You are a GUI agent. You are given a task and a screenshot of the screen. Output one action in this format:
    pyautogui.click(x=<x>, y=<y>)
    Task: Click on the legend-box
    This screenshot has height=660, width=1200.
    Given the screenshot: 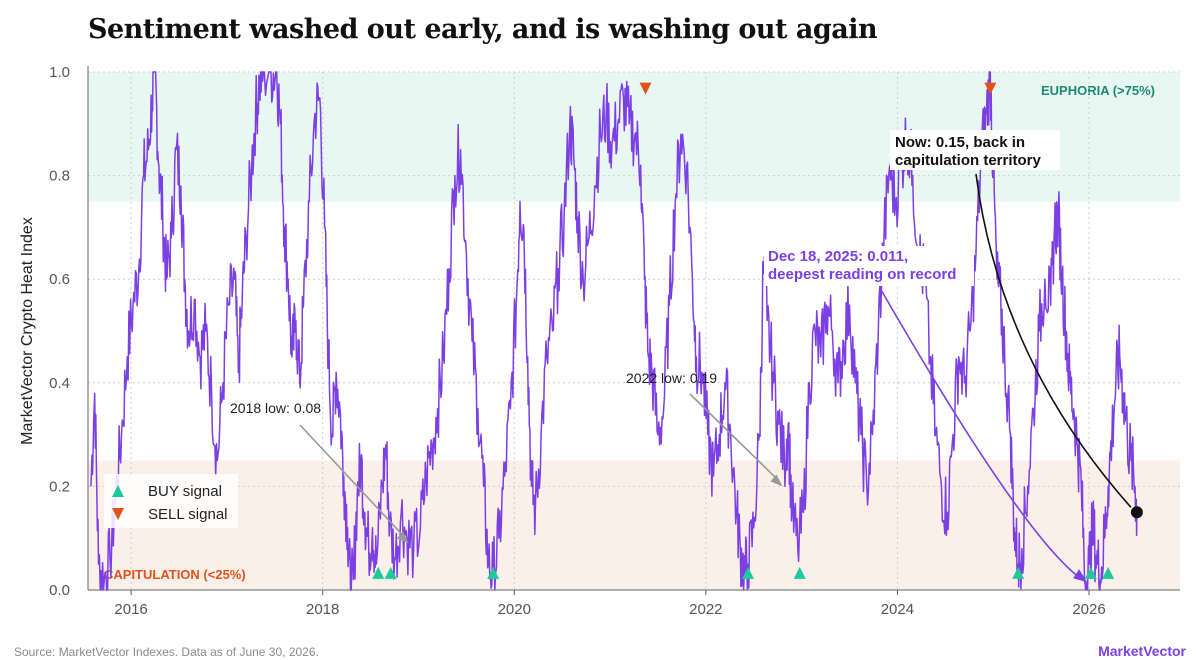 What is the action you would take?
    pyautogui.click(x=171, y=501)
    